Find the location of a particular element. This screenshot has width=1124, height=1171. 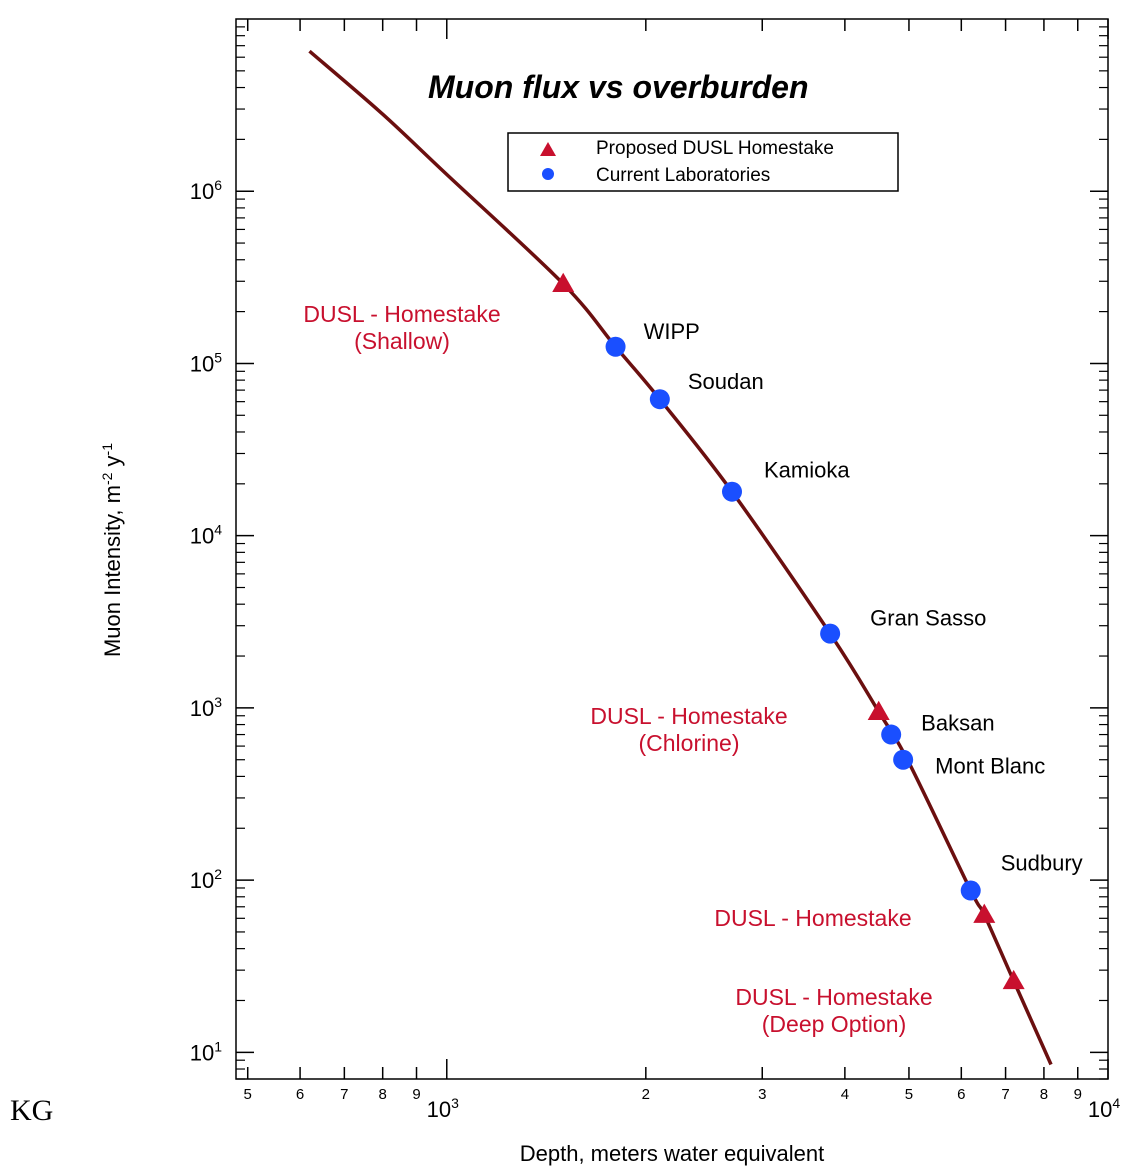

y-tick-label: 10⁴ is located at coordinates (206, 535).